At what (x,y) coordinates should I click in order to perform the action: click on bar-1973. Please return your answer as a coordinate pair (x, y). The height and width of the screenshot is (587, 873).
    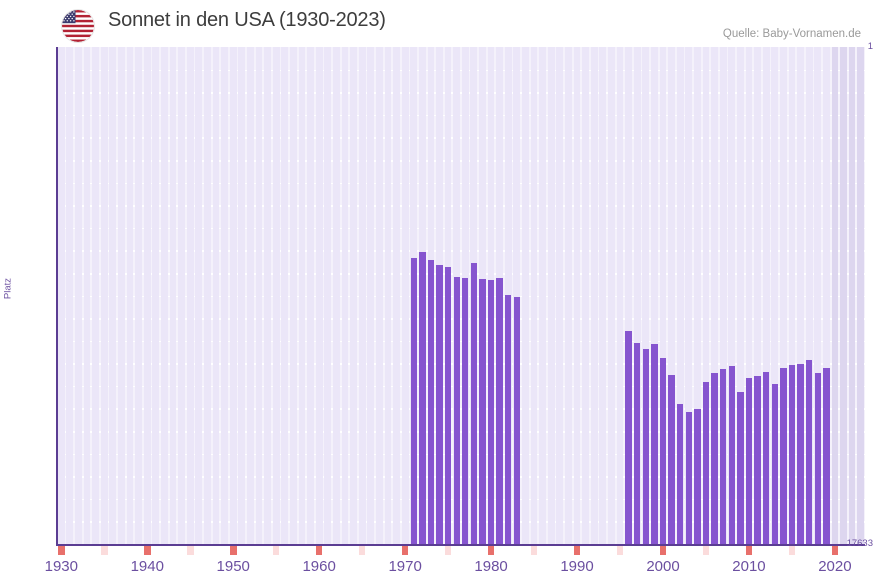
    Looking at the image, I should click on (431, 401).